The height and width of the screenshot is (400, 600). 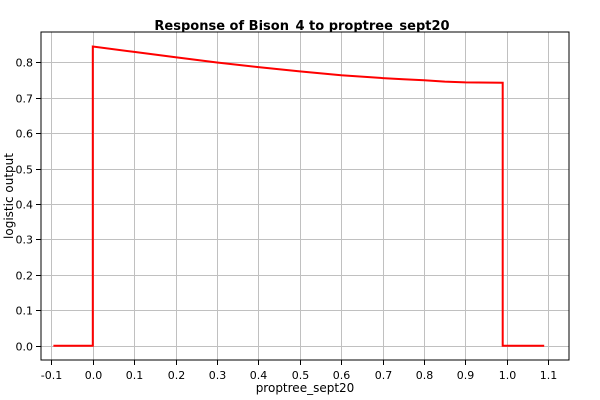 I want to click on y-tick-label: 0.7, so click(x=25, y=99).